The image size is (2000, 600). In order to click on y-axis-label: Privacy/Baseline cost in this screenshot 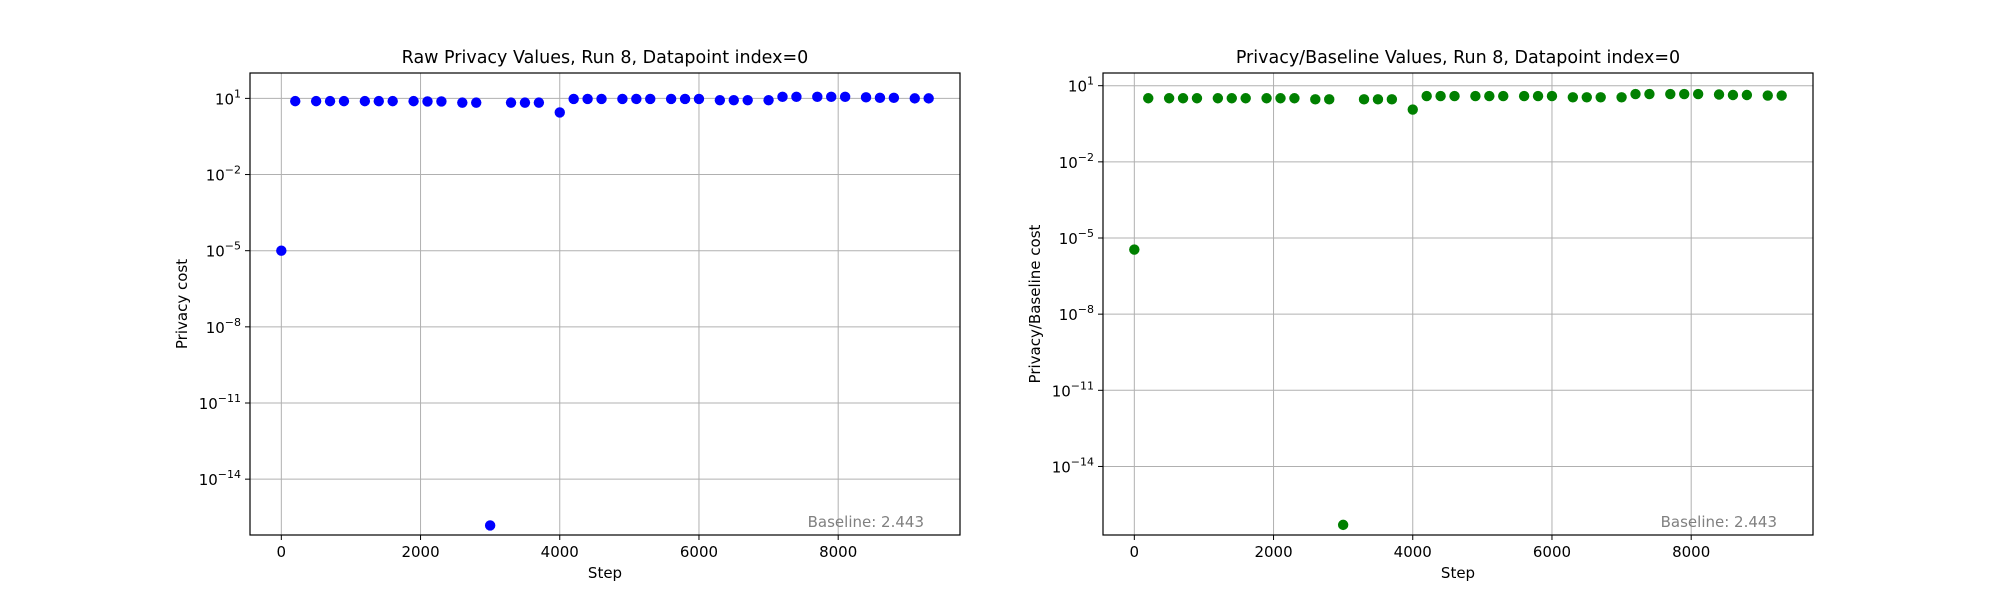, I will do `click(1035, 303)`.